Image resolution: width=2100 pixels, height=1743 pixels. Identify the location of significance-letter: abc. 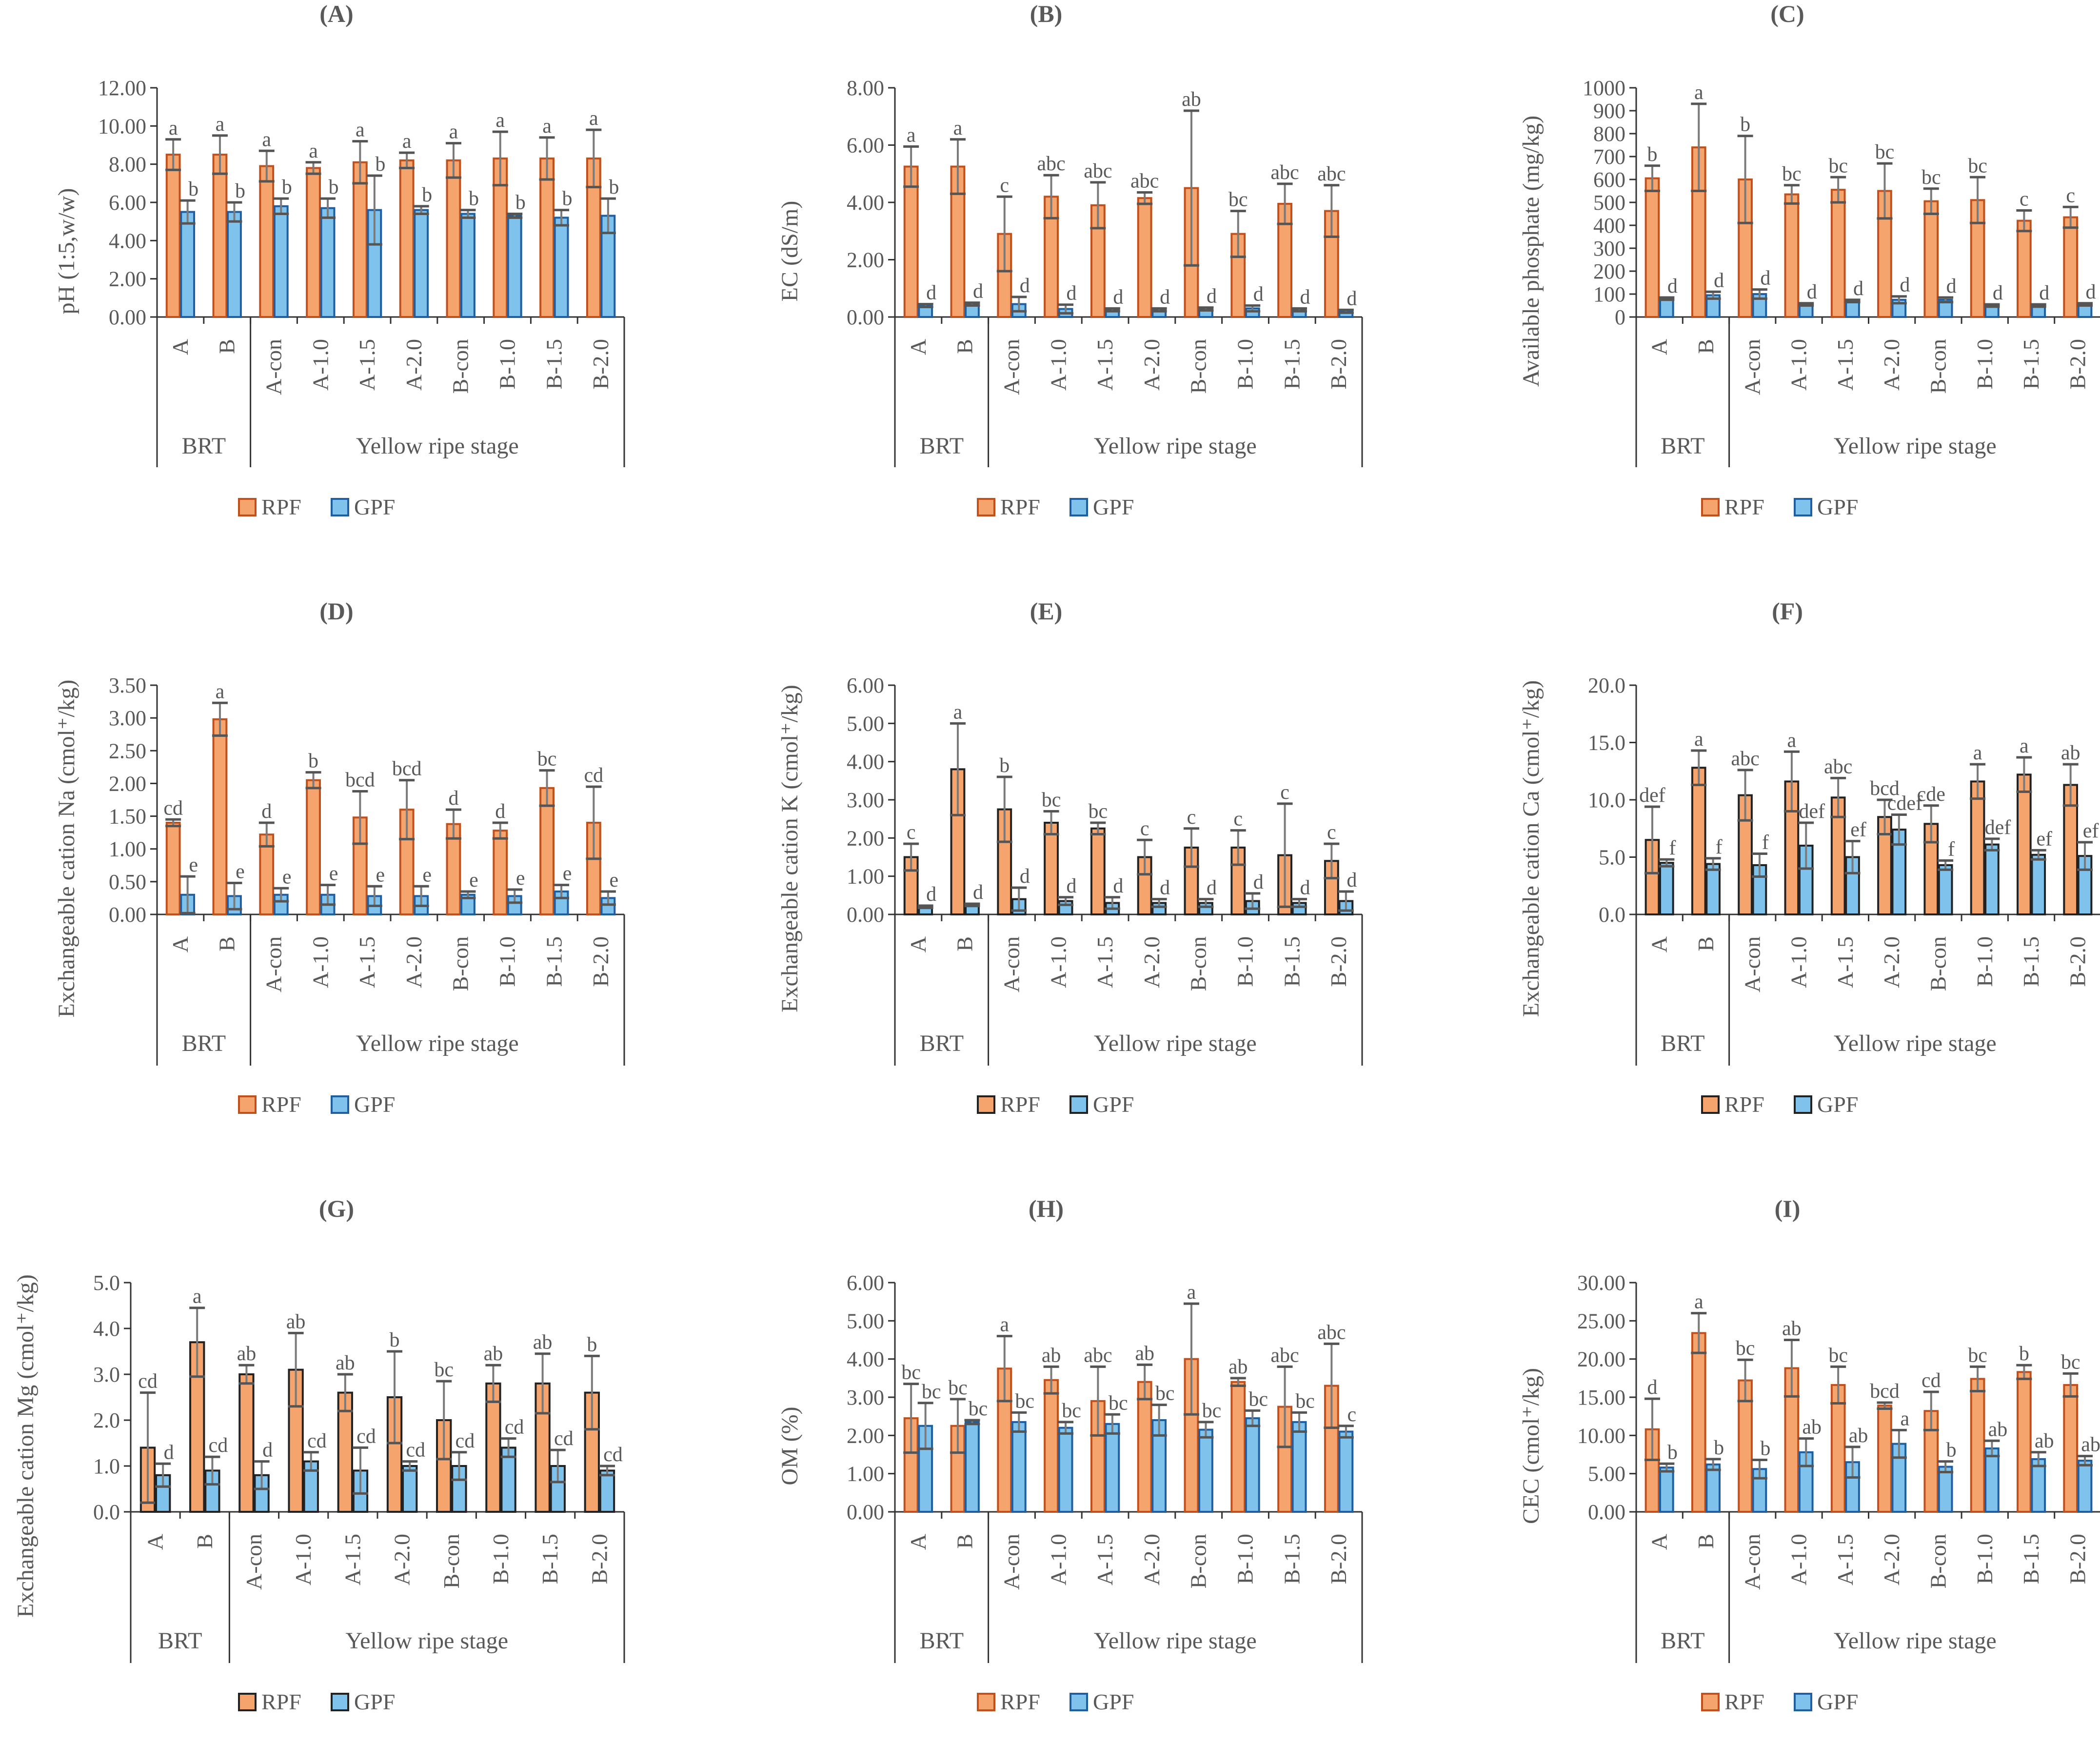
(1284, 1356).